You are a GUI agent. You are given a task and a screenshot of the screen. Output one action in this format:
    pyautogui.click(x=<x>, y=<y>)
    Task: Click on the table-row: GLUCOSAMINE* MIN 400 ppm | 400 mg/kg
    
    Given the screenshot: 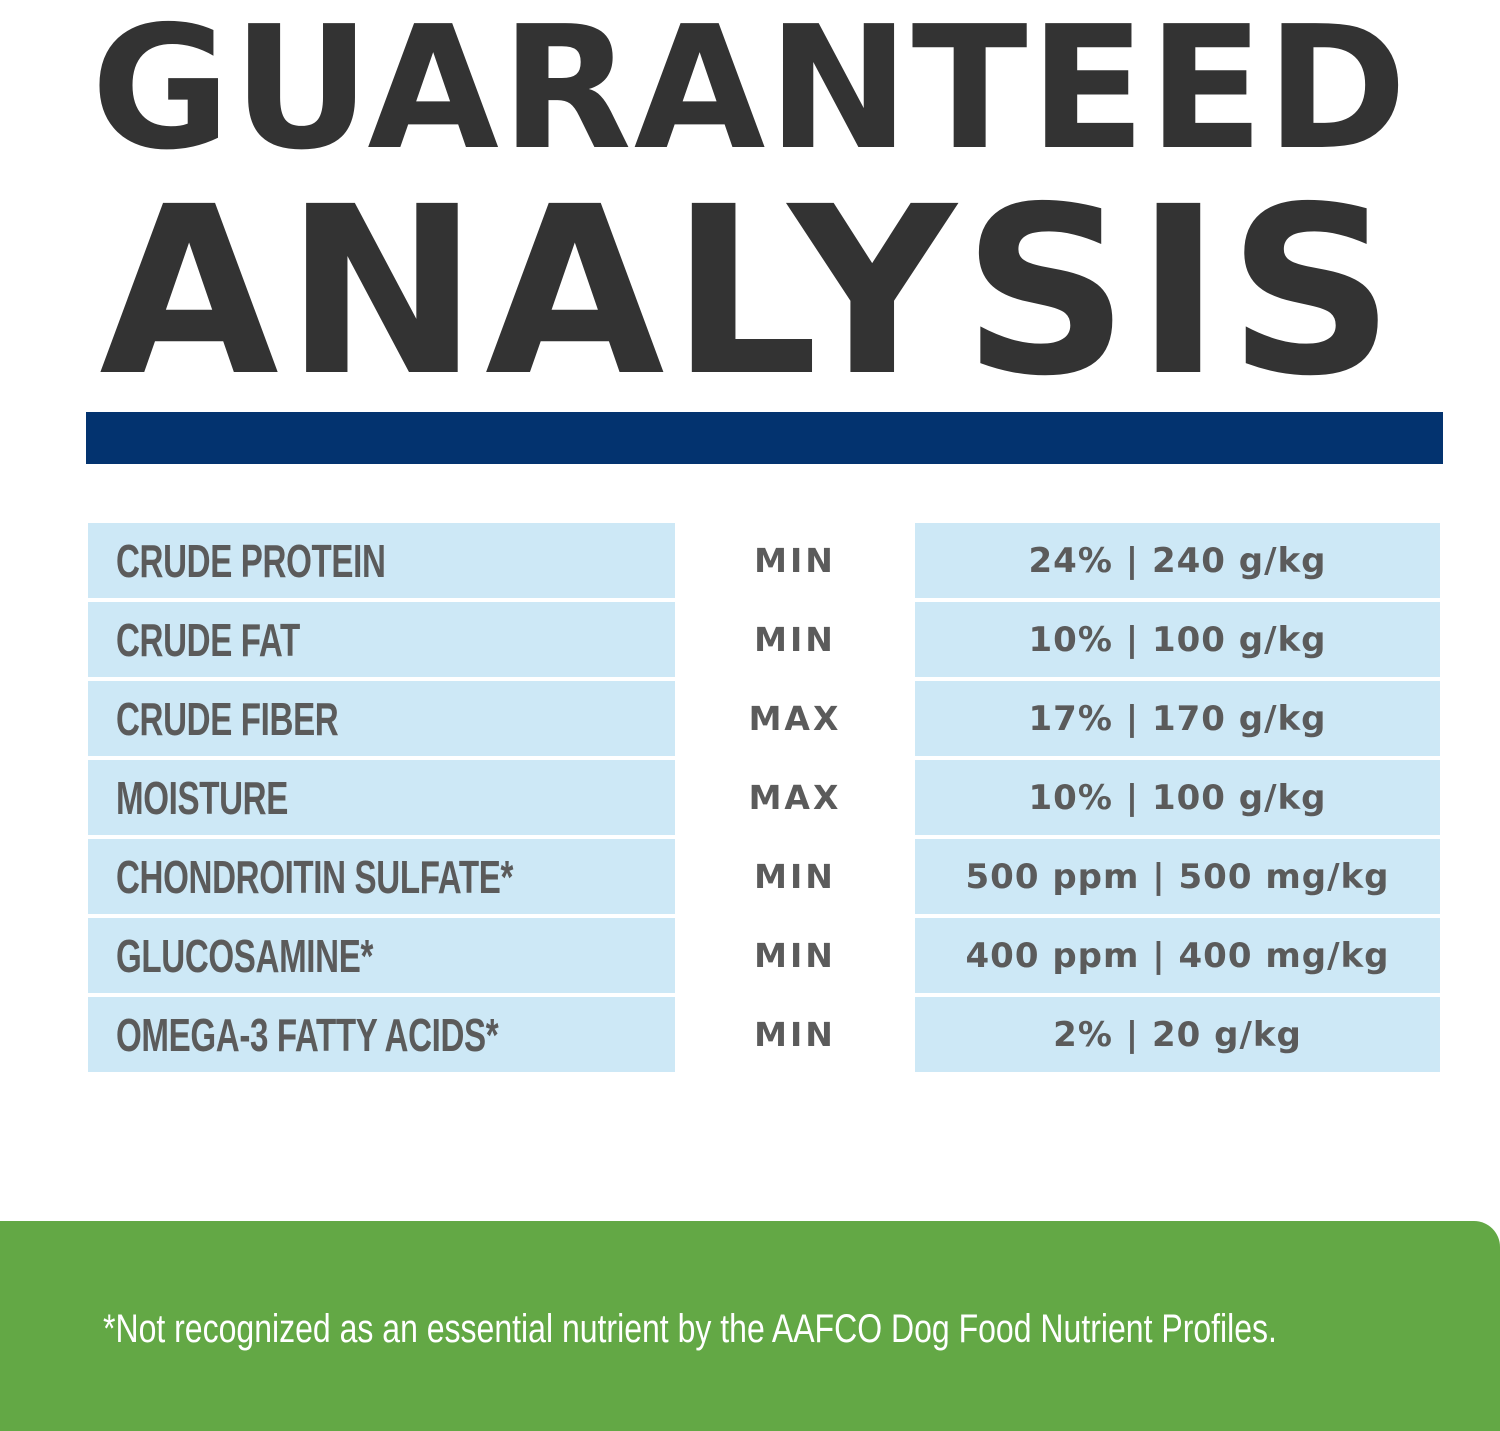 What is the action you would take?
    pyautogui.click(x=764, y=955)
    